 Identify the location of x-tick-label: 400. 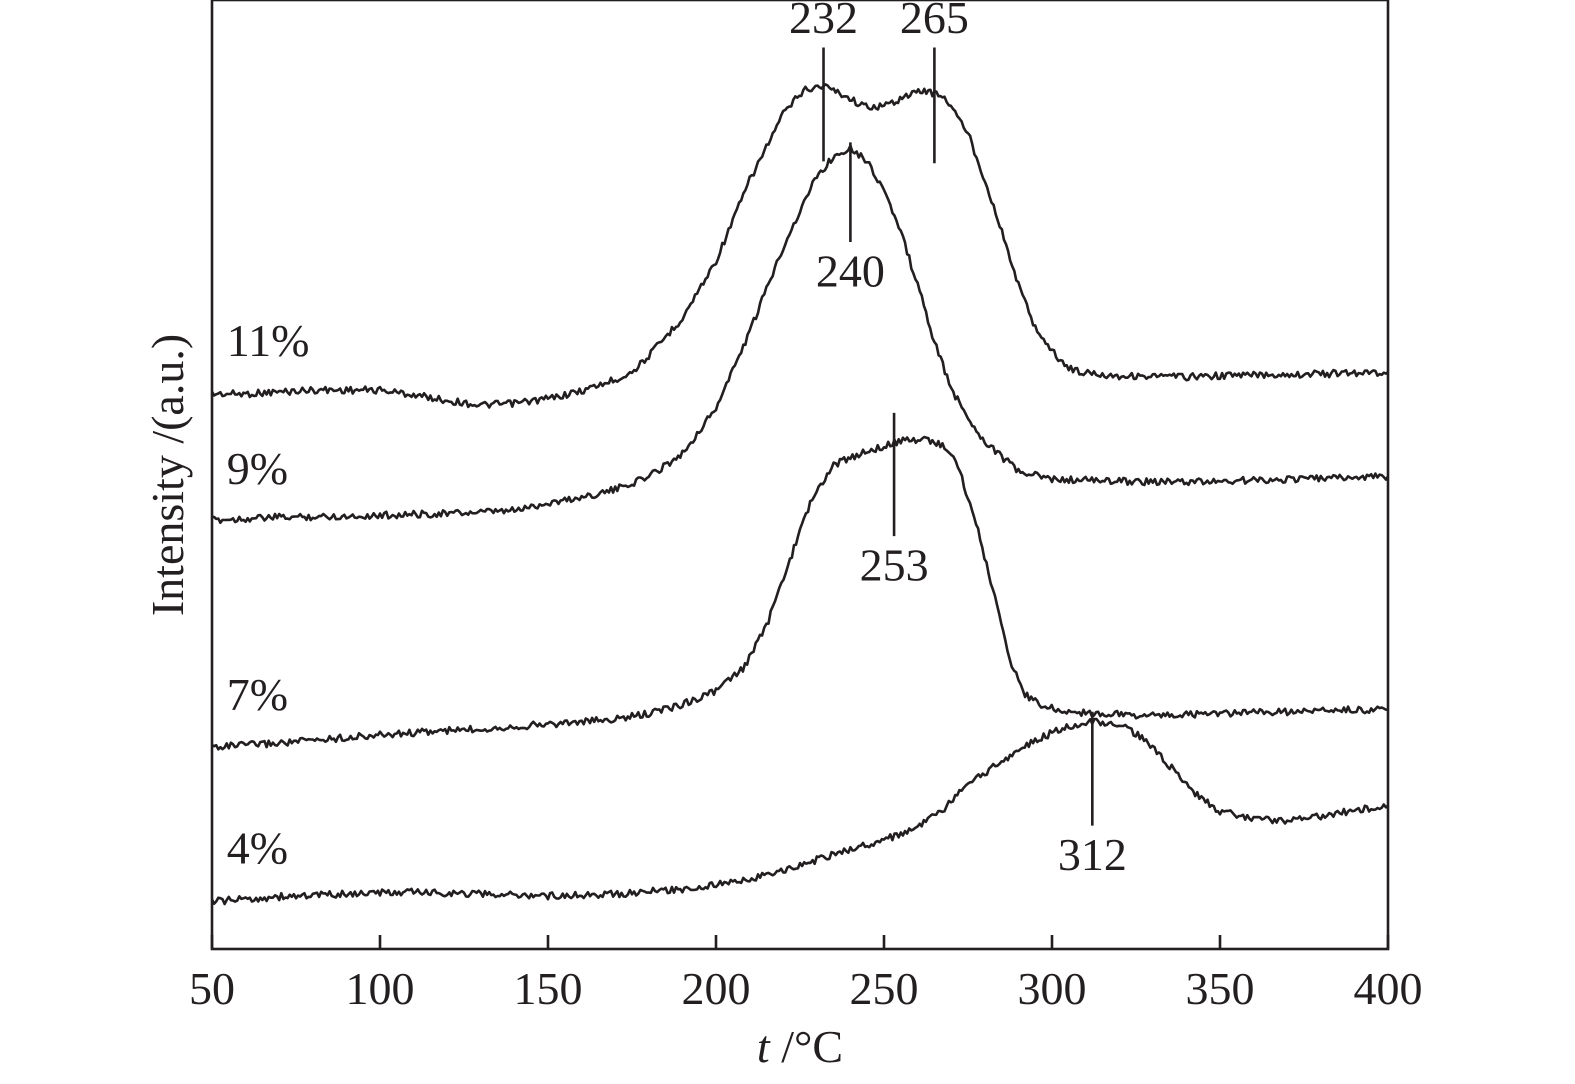
(1388, 988).